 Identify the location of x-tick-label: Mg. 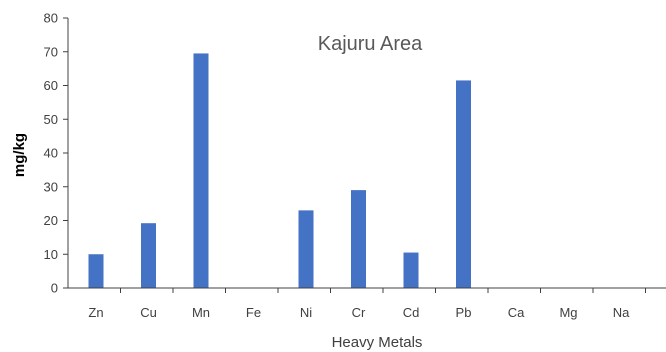
(568, 312).